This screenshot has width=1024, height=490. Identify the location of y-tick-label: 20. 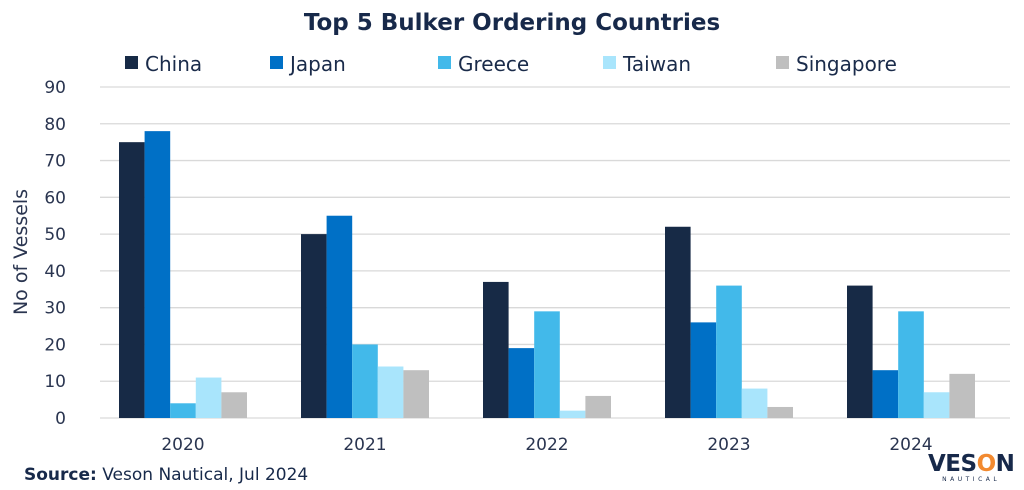
(55, 345).